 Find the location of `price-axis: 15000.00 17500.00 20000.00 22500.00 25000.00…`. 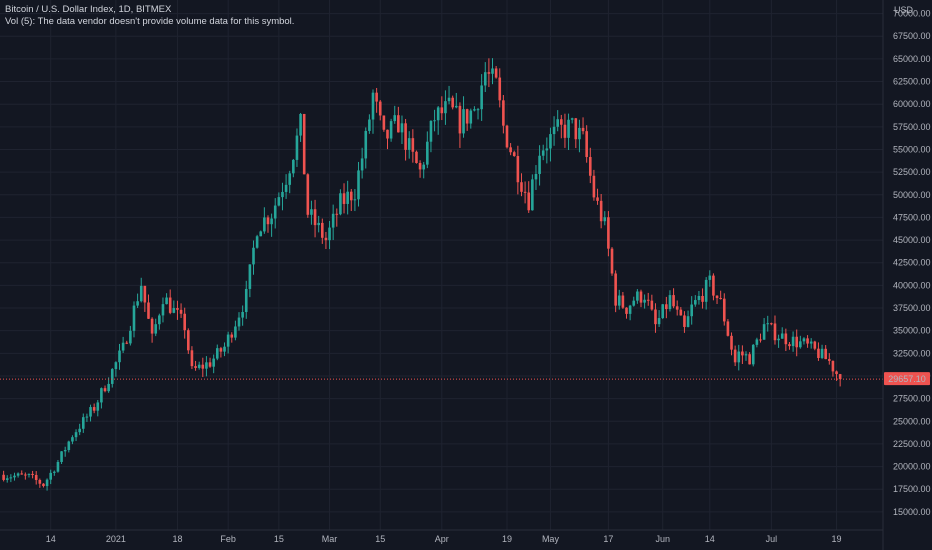

price-axis: 15000.00 17500.00 20000.00 22500.00 25000.00… is located at coordinates (912, 263).